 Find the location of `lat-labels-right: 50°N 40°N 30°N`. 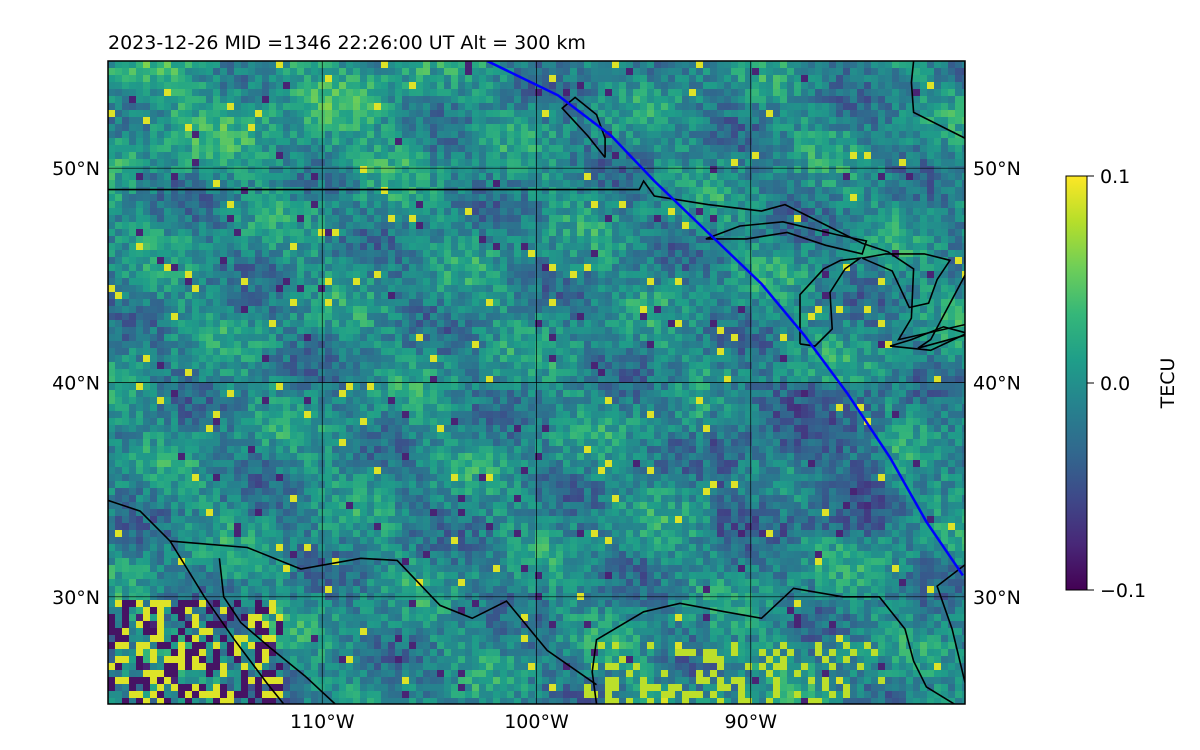

lat-labels-right: 50°N 40°N 30°N is located at coordinates (997, 383).